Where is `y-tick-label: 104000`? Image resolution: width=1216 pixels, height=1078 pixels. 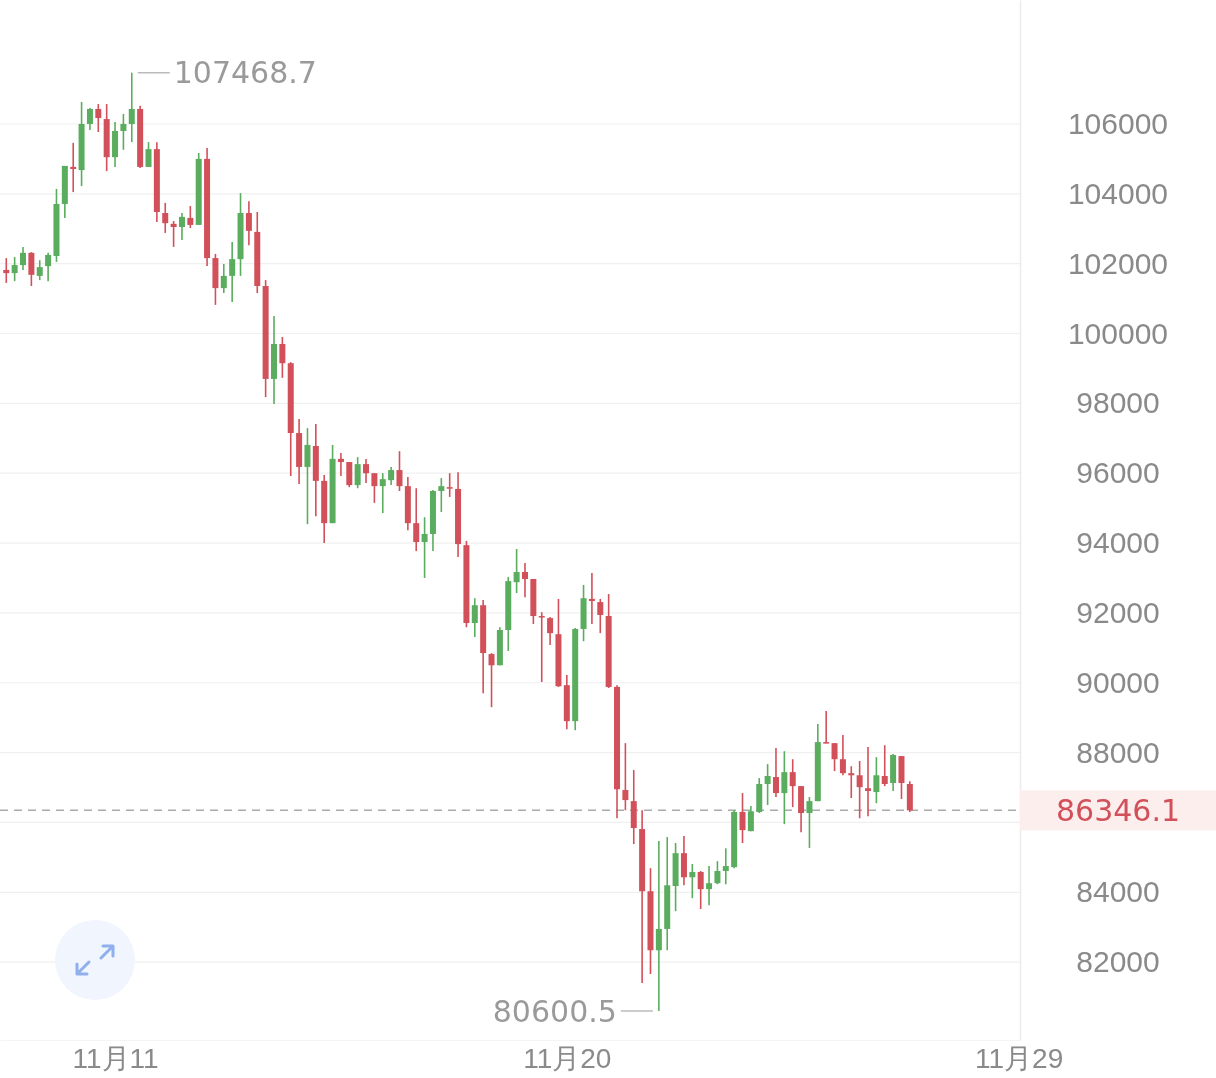 y-tick-label: 104000 is located at coordinates (1118, 193).